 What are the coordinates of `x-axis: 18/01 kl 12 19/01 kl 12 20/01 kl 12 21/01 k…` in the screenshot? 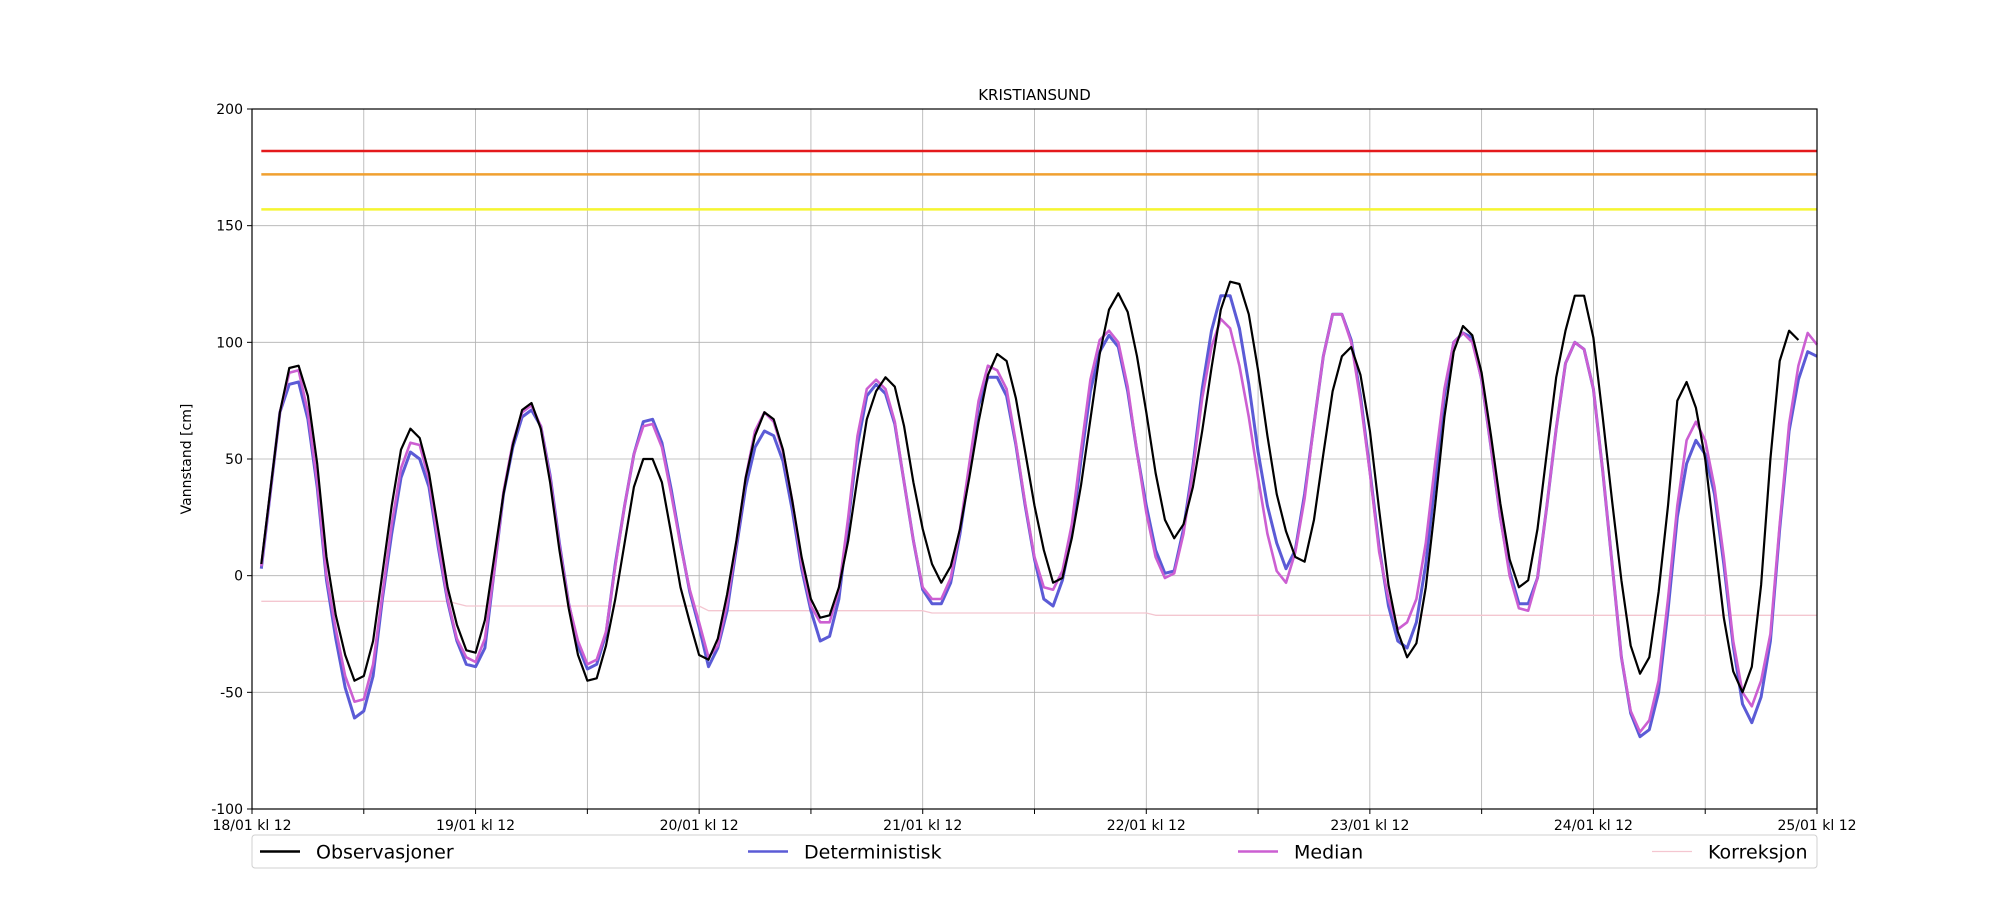 It's located at (1034, 821).